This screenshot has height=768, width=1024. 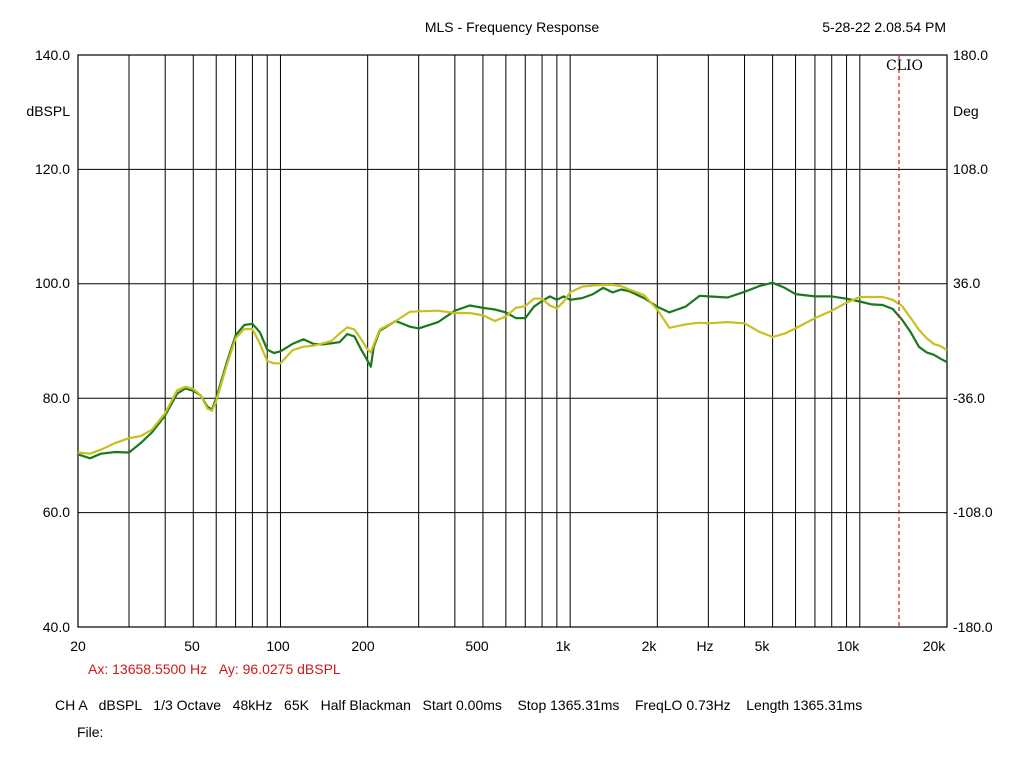 I want to click on left-tick-label: 120.0, so click(x=52, y=169).